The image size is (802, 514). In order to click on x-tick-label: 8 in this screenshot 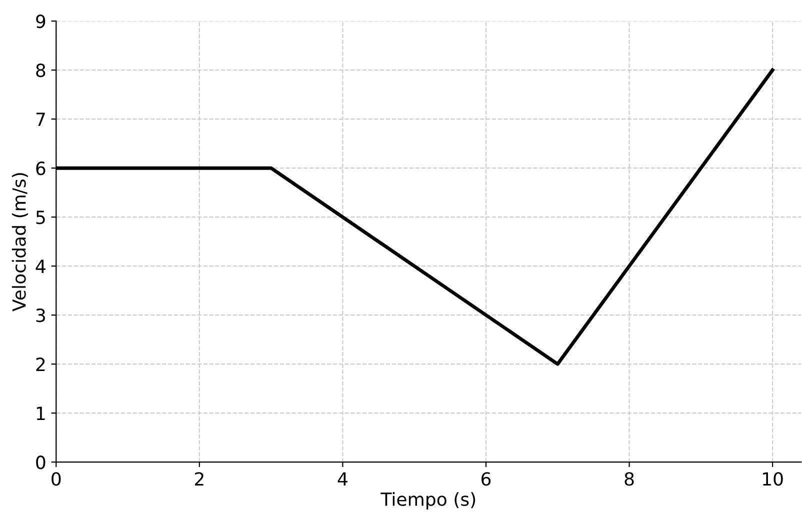, I will do `click(629, 479)`.